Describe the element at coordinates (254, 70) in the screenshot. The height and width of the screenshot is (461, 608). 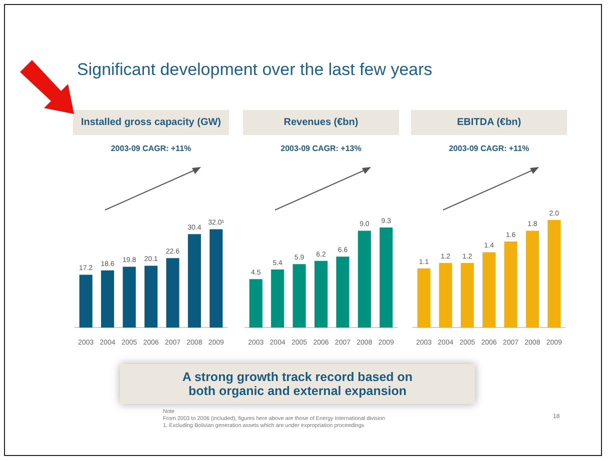
I see `text: Significant development over the last few years` at that location.